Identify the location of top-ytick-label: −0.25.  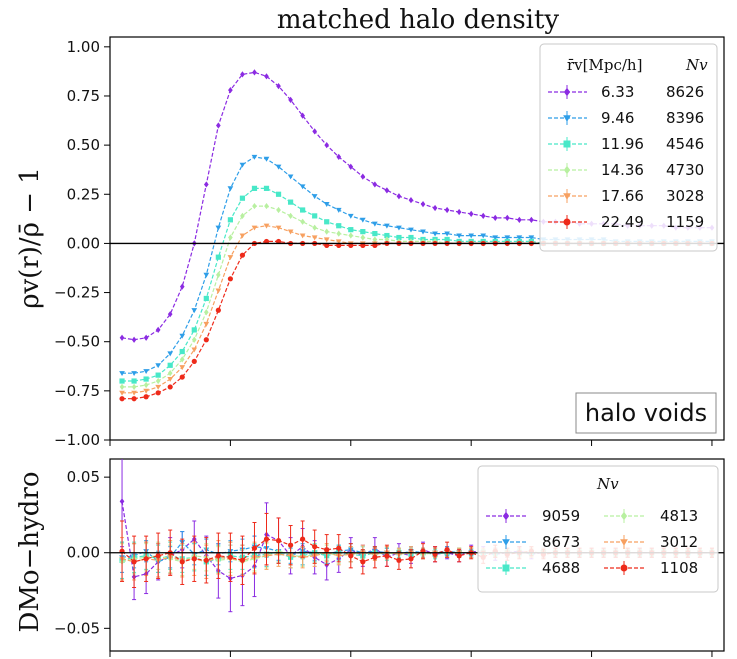
(77, 293).